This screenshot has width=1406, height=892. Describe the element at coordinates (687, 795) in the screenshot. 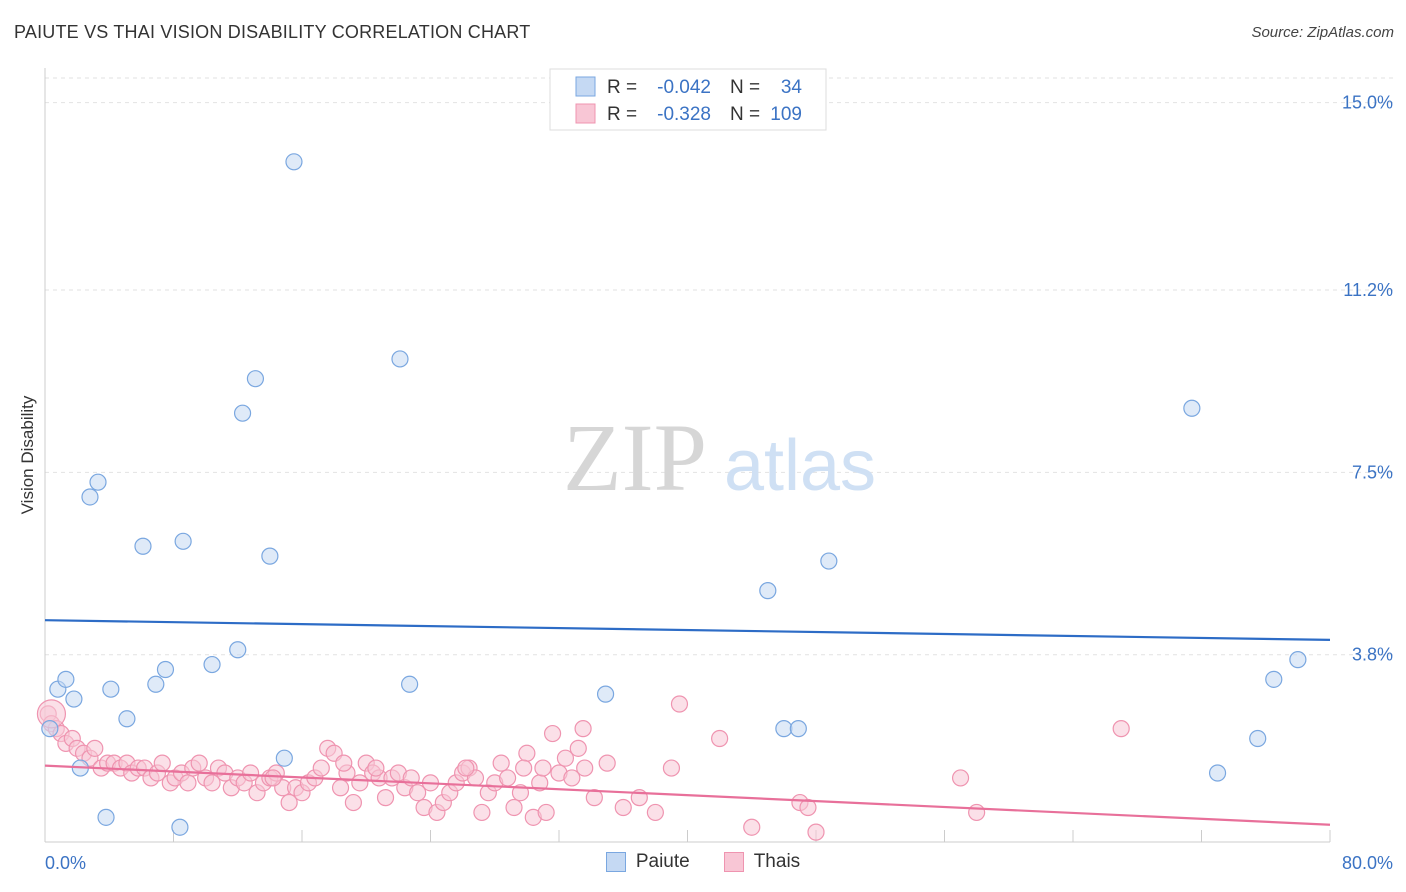

I see `thais-trend-line` at that location.